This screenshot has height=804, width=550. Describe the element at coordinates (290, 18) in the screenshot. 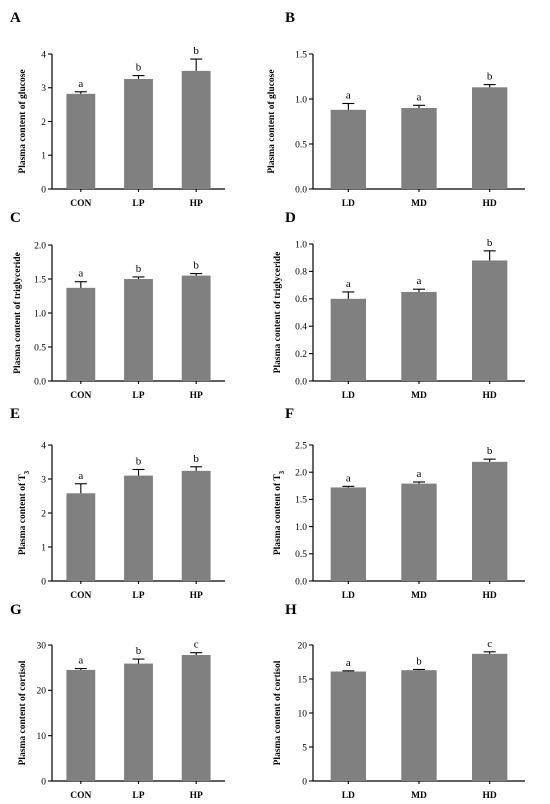

I see `panel-letter: B` at that location.